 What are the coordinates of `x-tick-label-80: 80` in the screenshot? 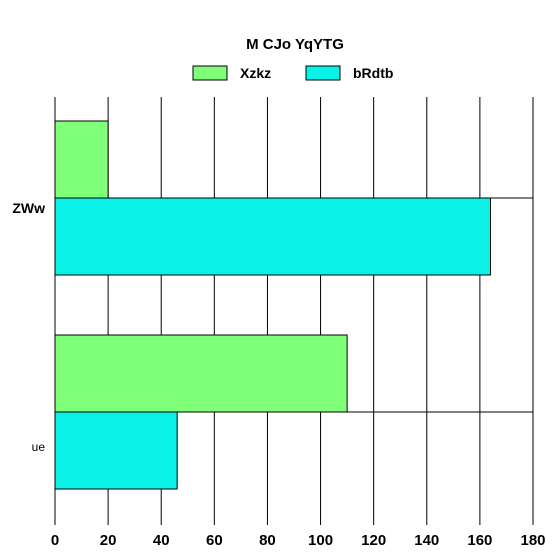 It's located at (267, 540).